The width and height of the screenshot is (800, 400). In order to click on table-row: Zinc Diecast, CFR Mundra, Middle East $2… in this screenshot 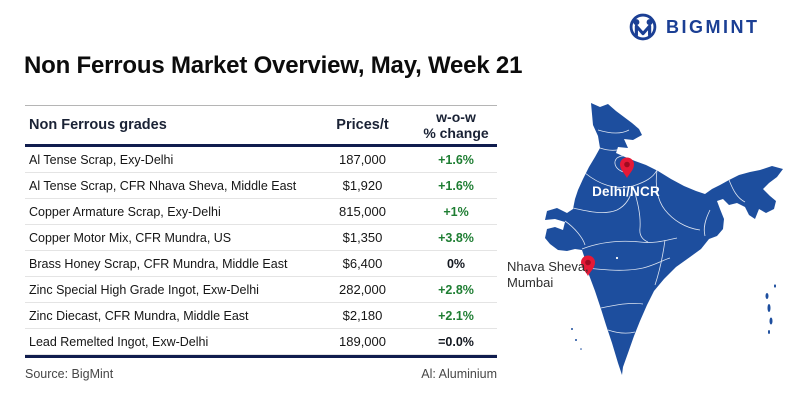, I will do `click(261, 316)`.